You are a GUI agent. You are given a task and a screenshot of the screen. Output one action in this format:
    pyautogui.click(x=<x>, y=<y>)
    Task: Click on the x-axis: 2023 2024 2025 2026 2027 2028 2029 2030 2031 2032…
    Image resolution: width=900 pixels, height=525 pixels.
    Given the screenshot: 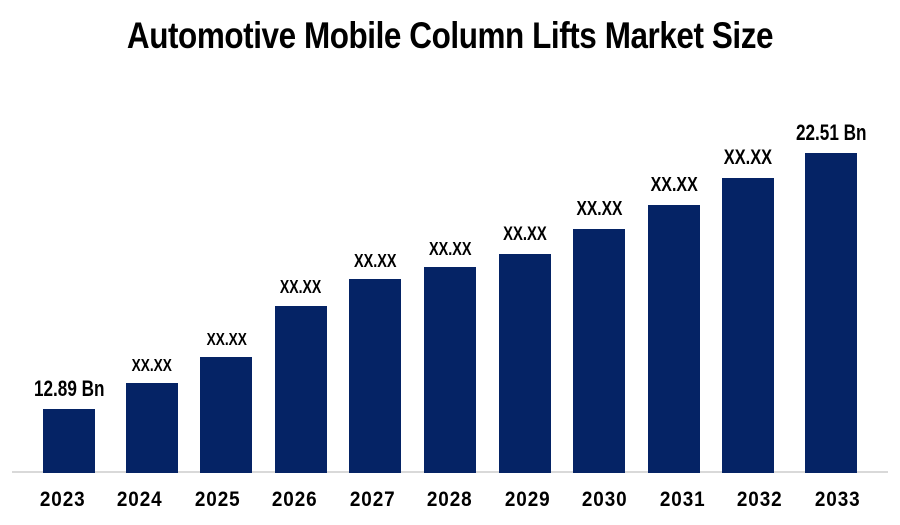 What is the action you would take?
    pyautogui.click(x=450, y=499)
    